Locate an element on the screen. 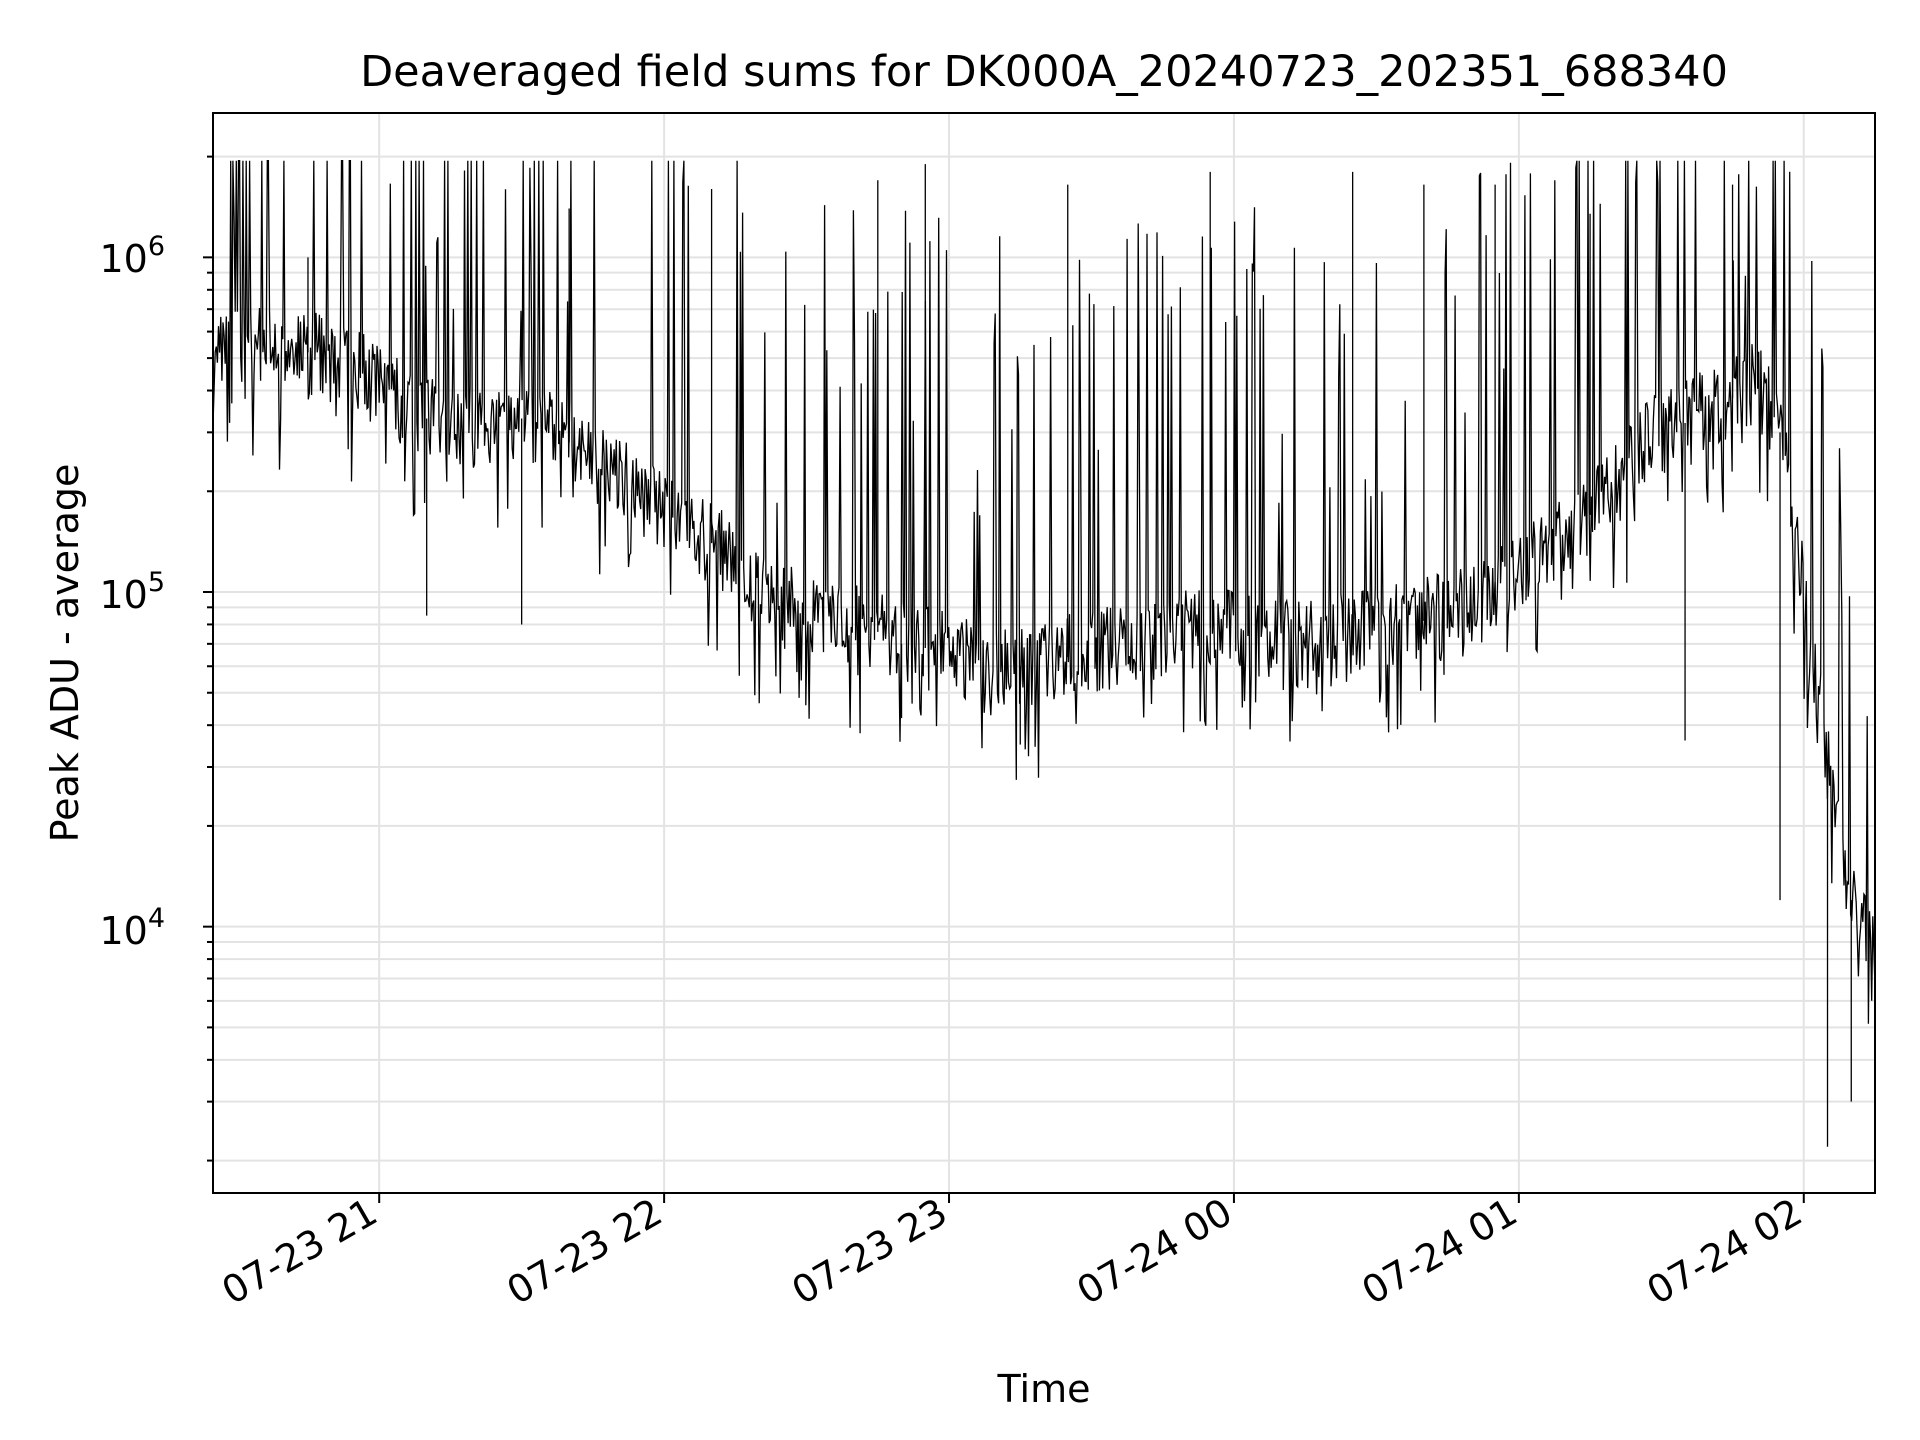 The width and height of the screenshot is (1920, 1440). svg-text: 10⁴ is located at coordinates (132, 928).